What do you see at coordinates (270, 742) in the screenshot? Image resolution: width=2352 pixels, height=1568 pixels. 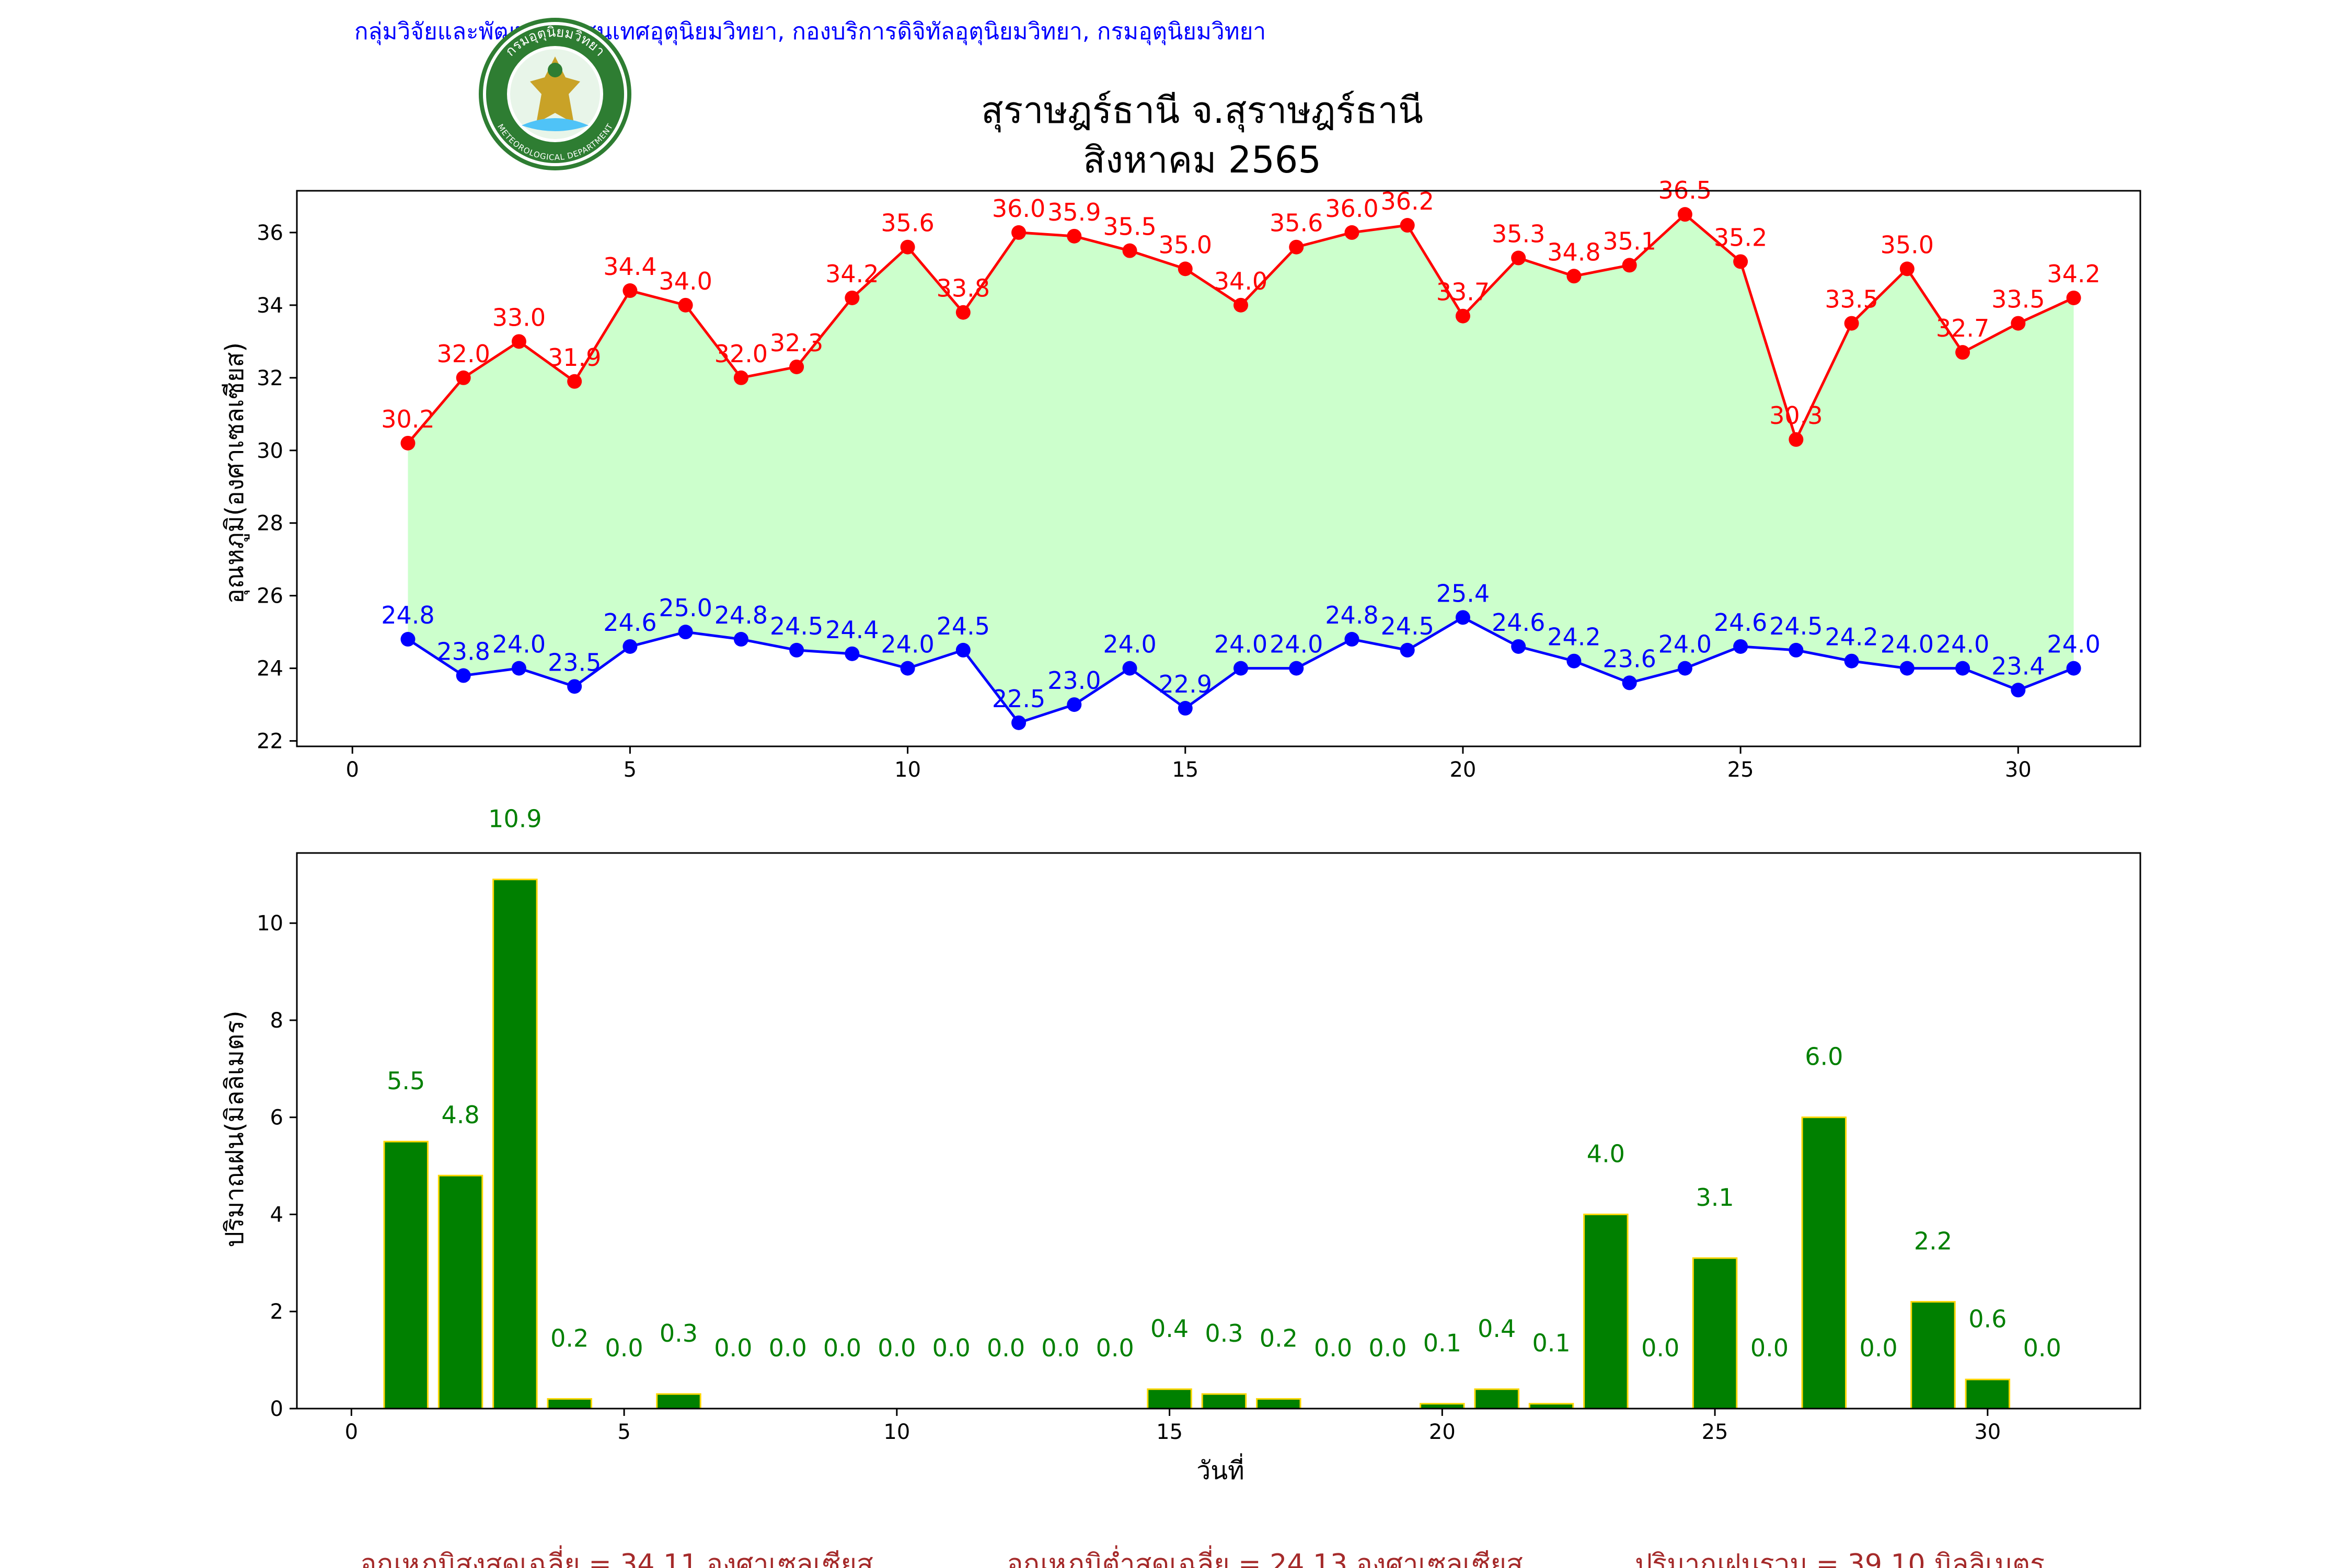 I see `temp-y-tick-label: 22` at bounding box center [270, 742].